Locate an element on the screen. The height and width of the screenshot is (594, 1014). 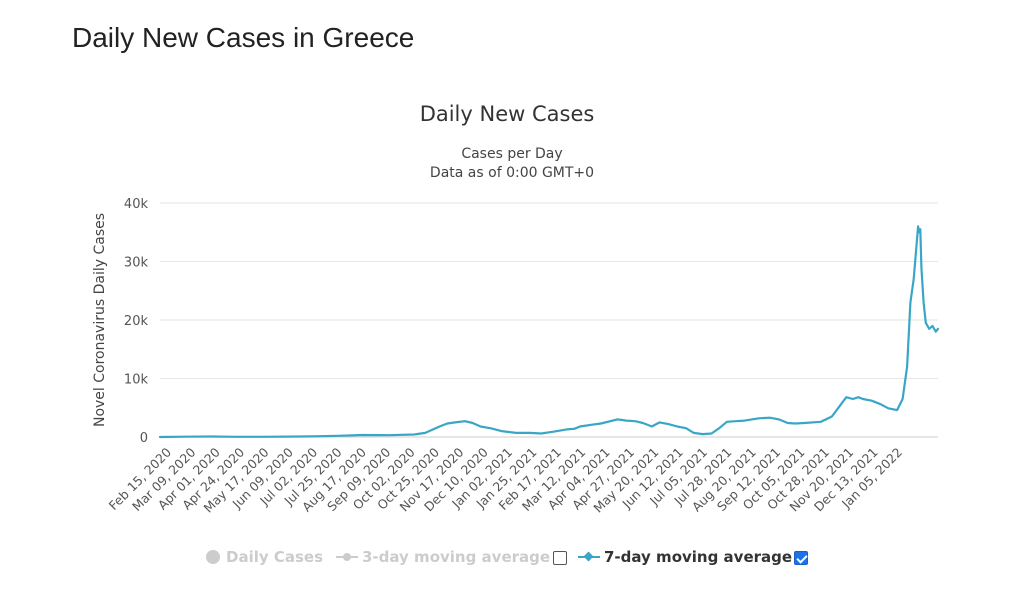
chart-subtitle-2: Data as of 0:00 GMT+0 is located at coordinates (512, 173).